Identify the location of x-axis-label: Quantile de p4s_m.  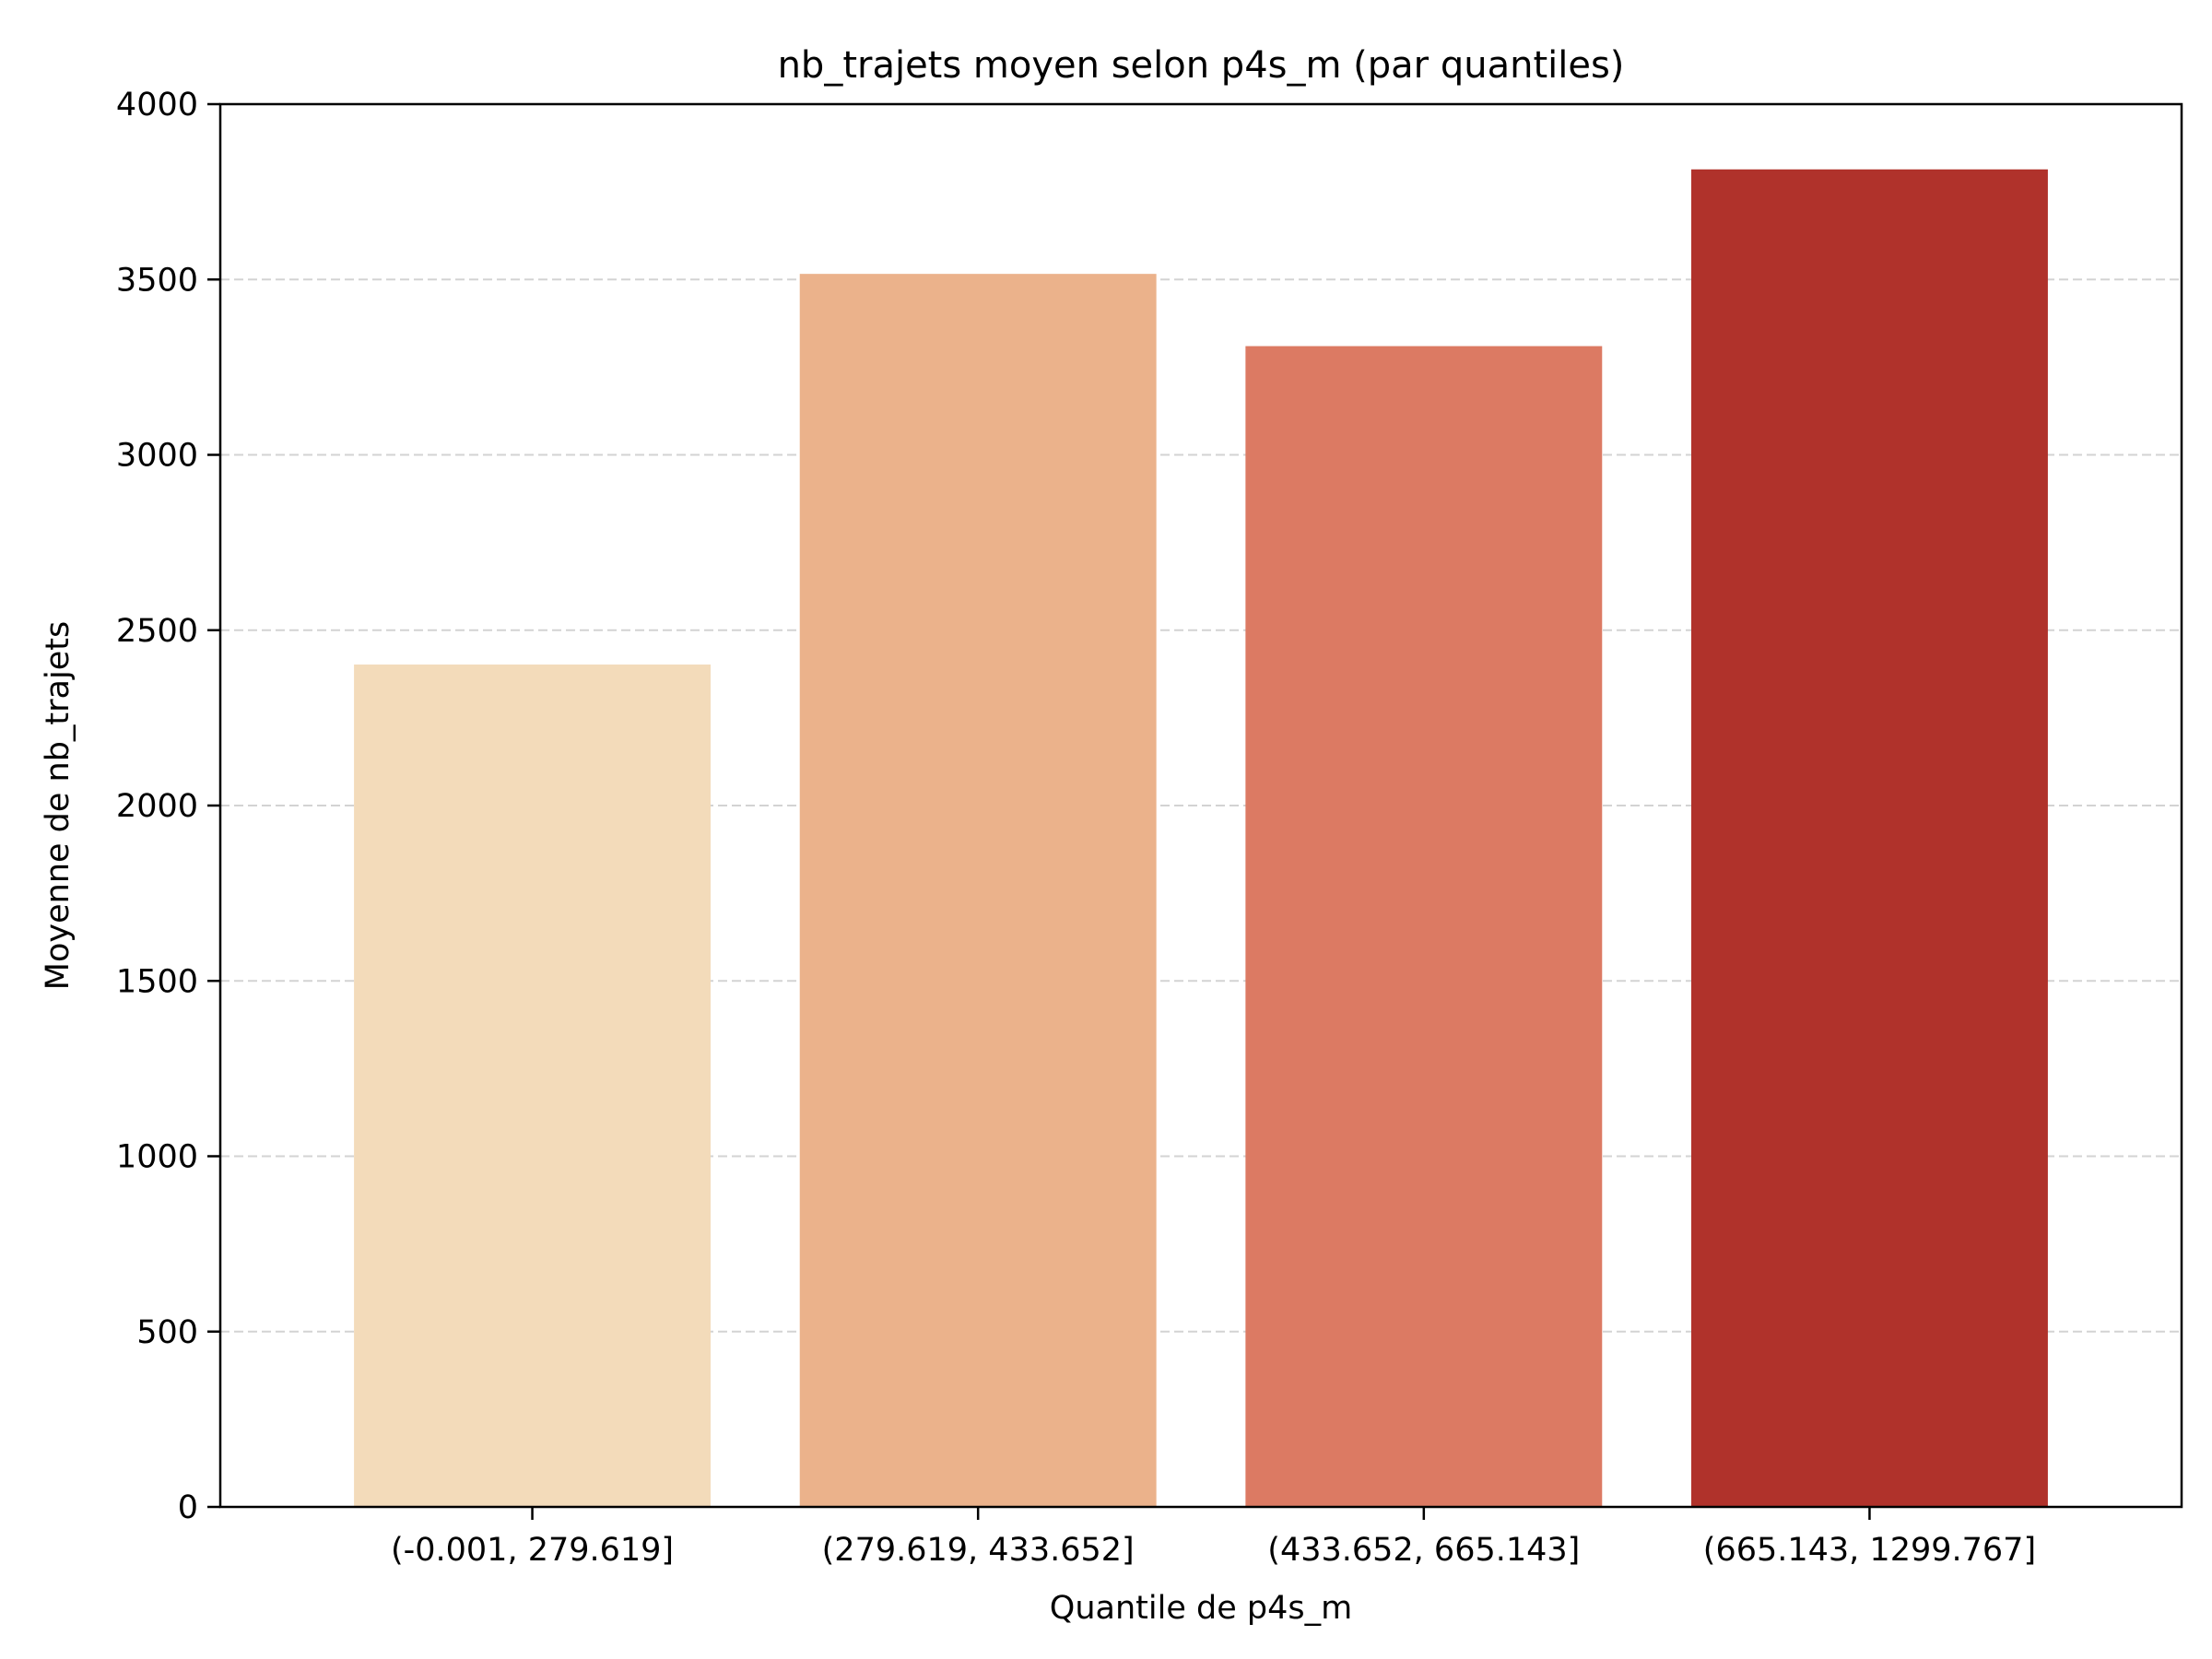
(1201, 1608).